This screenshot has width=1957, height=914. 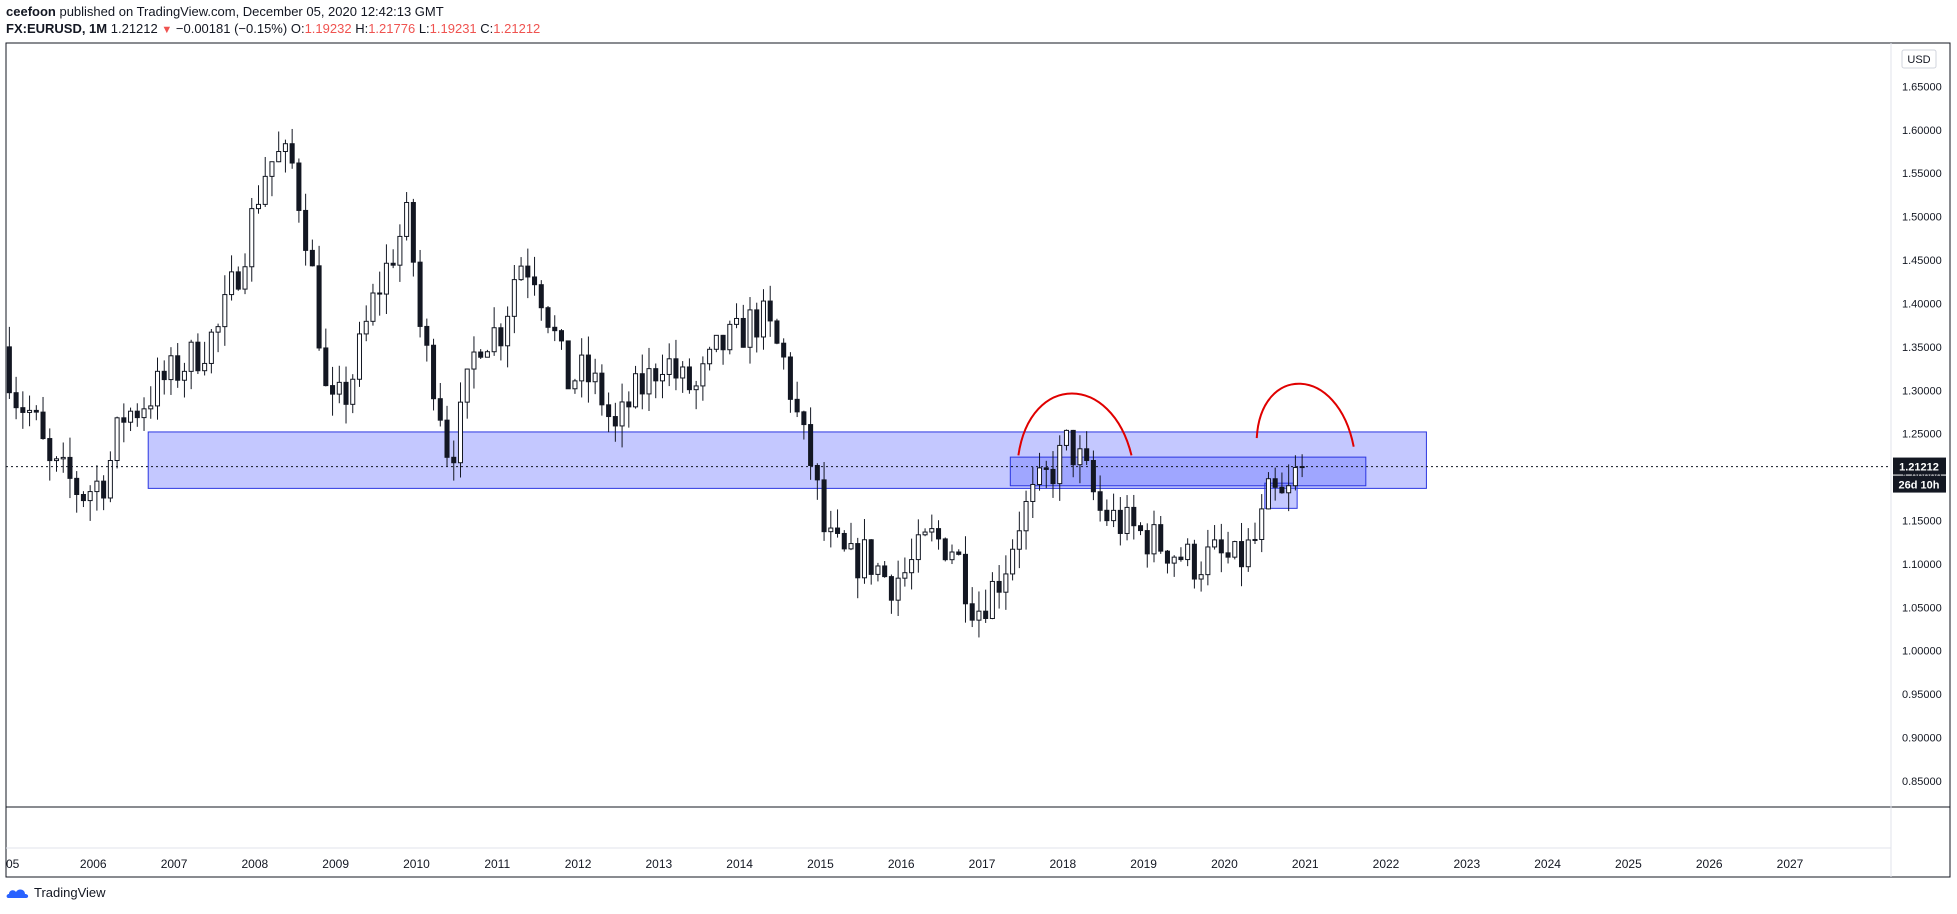 What do you see at coordinates (1386, 864) in the screenshot?
I see `time-tick-label: 2022` at bounding box center [1386, 864].